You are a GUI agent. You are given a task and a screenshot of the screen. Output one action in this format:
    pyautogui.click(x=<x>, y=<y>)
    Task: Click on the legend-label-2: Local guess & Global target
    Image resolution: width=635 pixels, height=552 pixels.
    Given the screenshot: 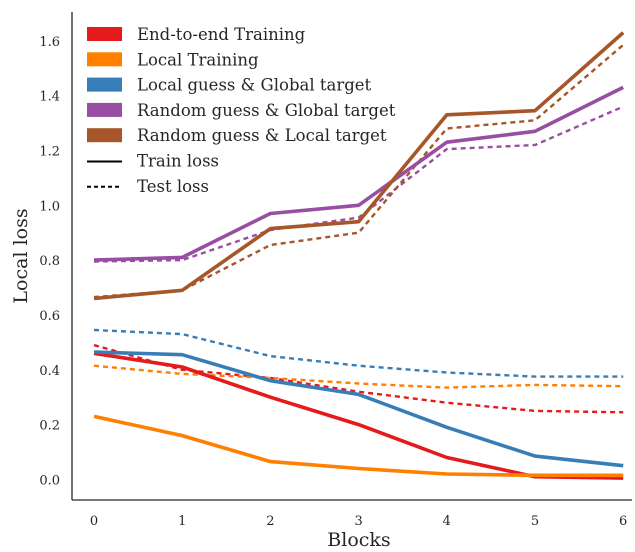 What is the action you would take?
    pyautogui.click(x=254, y=85)
    